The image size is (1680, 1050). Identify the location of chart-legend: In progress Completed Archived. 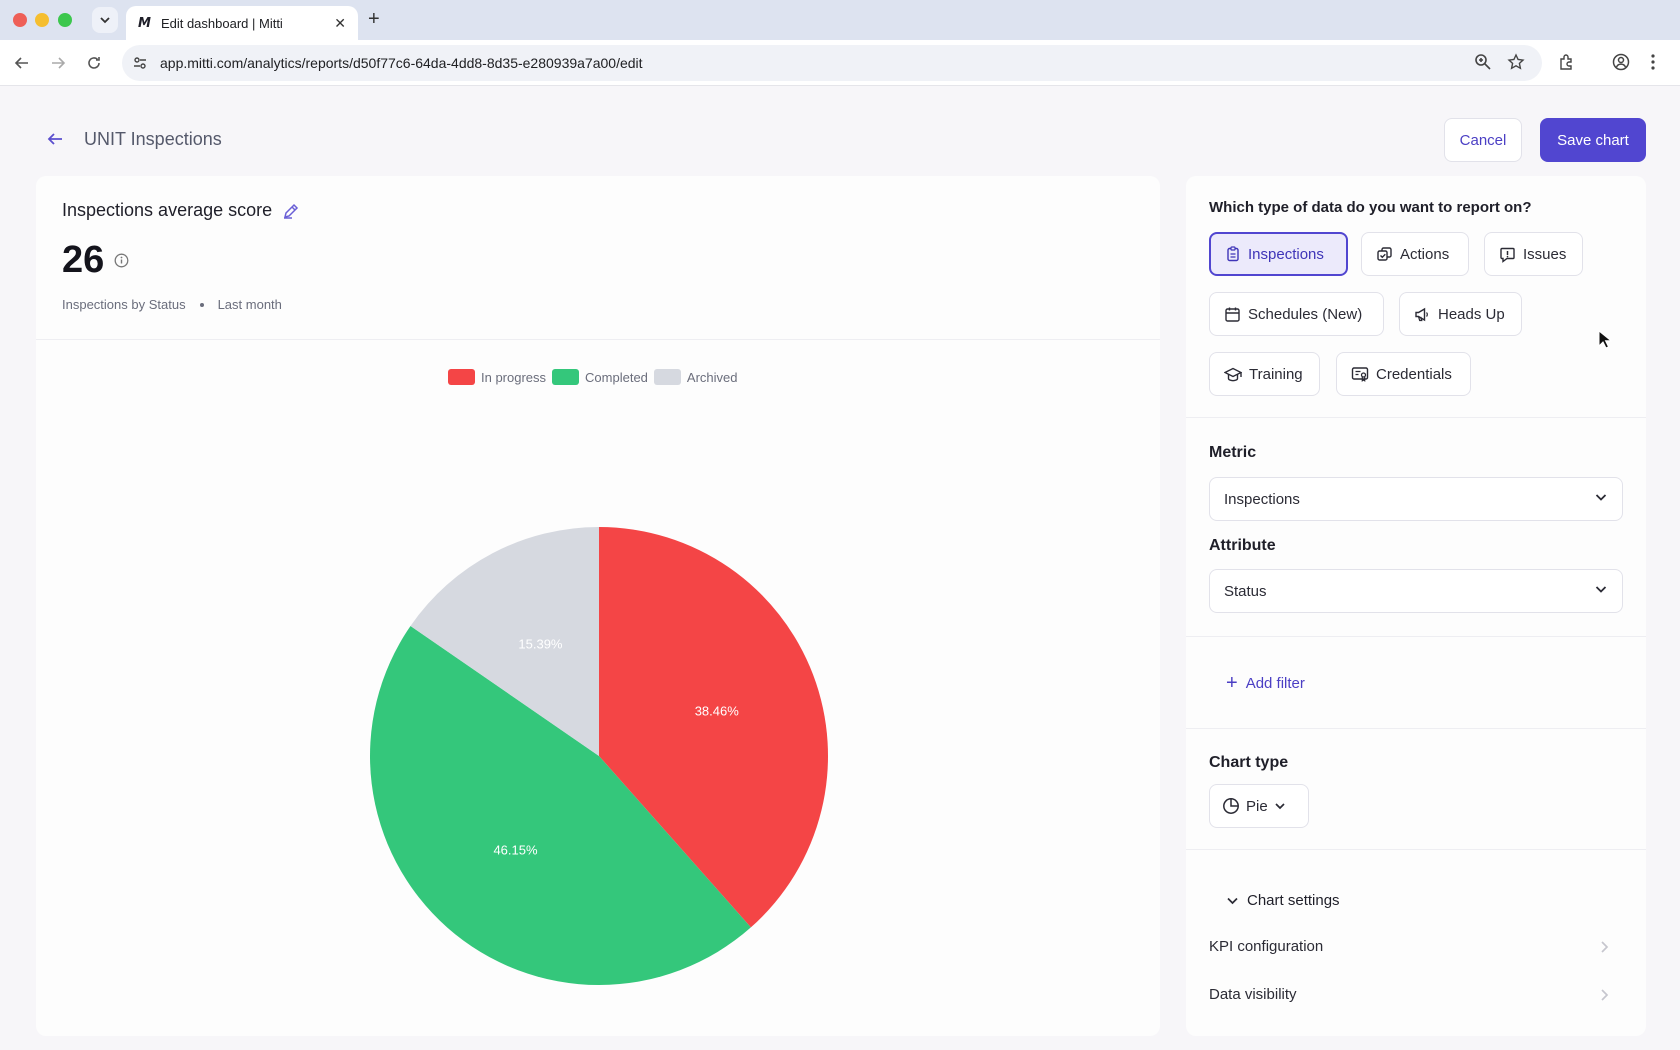
(596, 377).